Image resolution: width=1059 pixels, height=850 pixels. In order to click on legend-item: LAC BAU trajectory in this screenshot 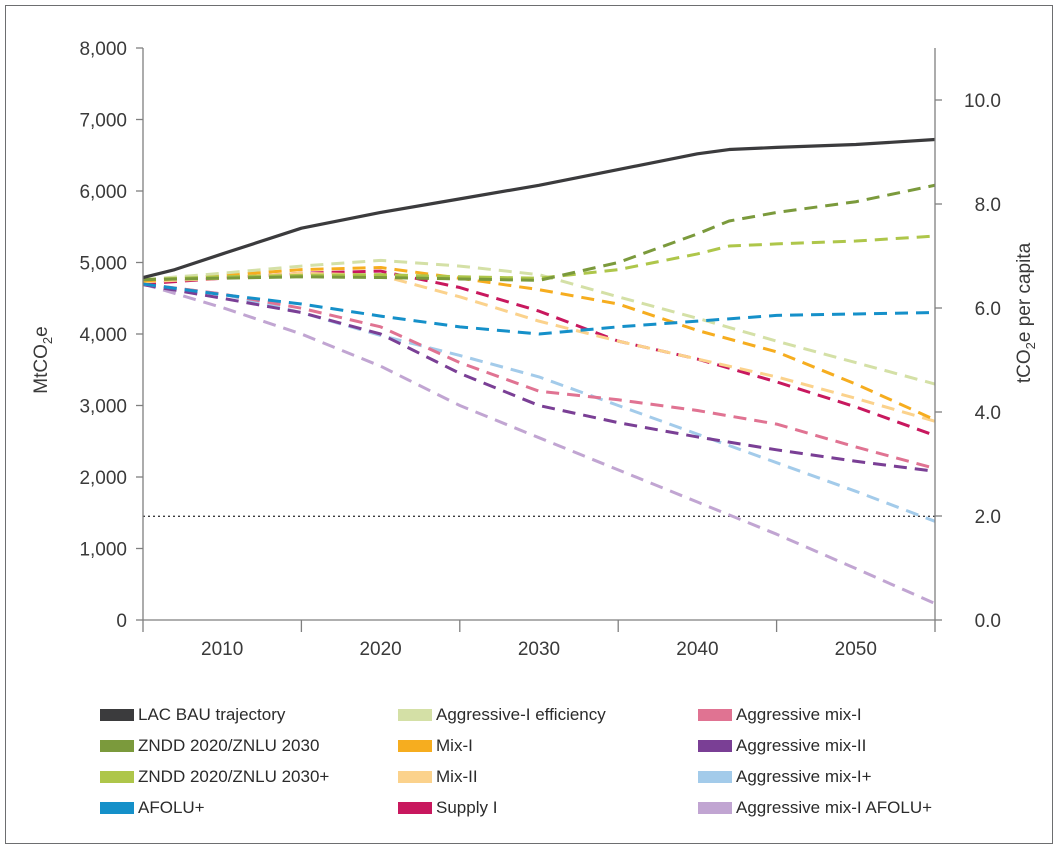, I will do `click(192, 715)`.